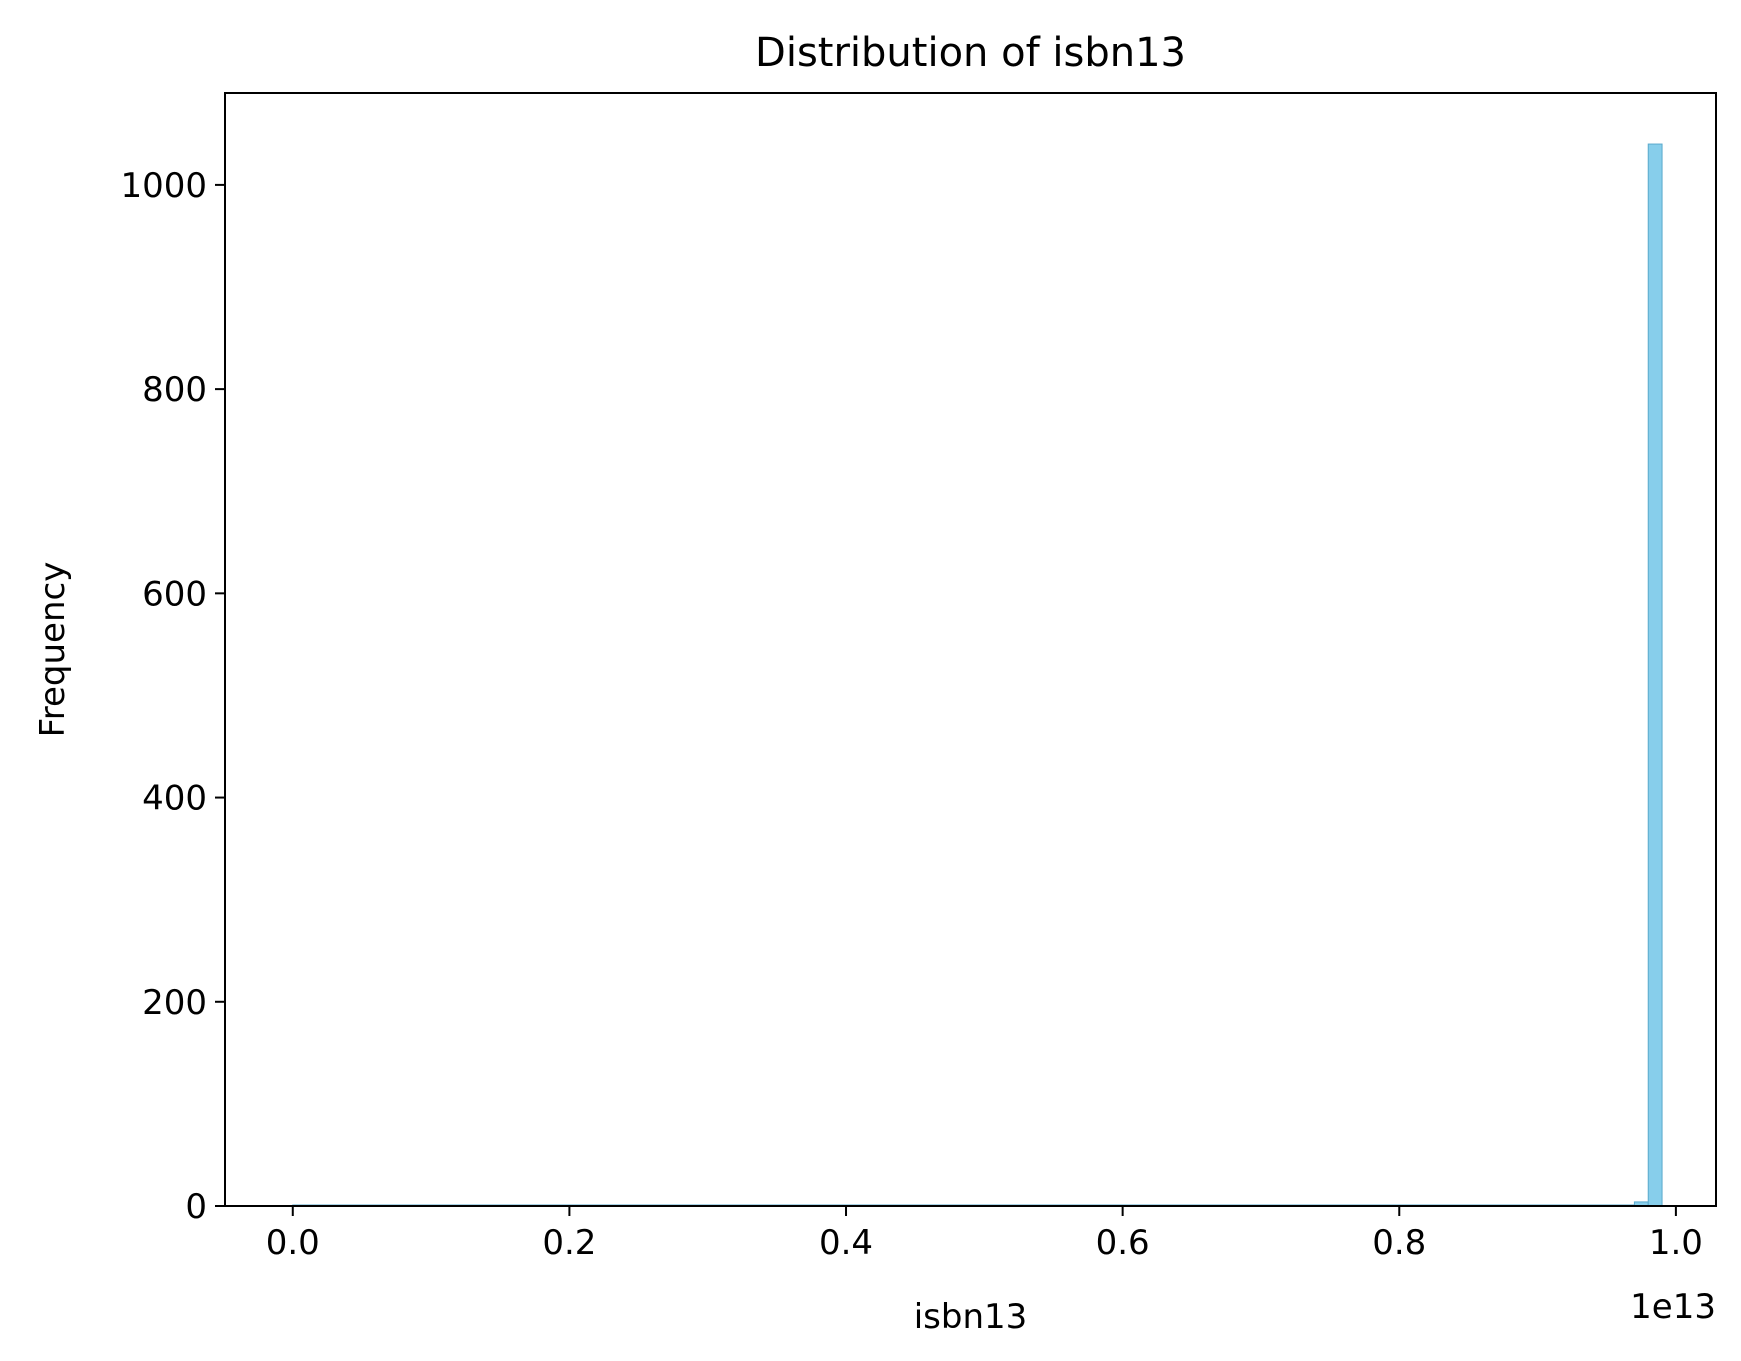 The width and height of the screenshot is (1741, 1361). Describe the element at coordinates (293, 1243) in the screenshot. I see `x-tick-label: 0.0` at that location.